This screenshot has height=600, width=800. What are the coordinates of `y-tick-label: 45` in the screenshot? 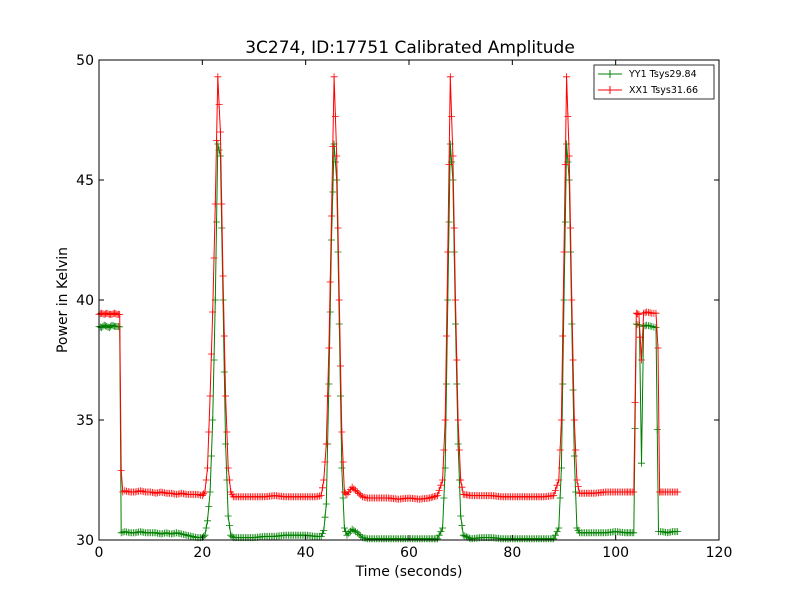 It's located at (85, 181).